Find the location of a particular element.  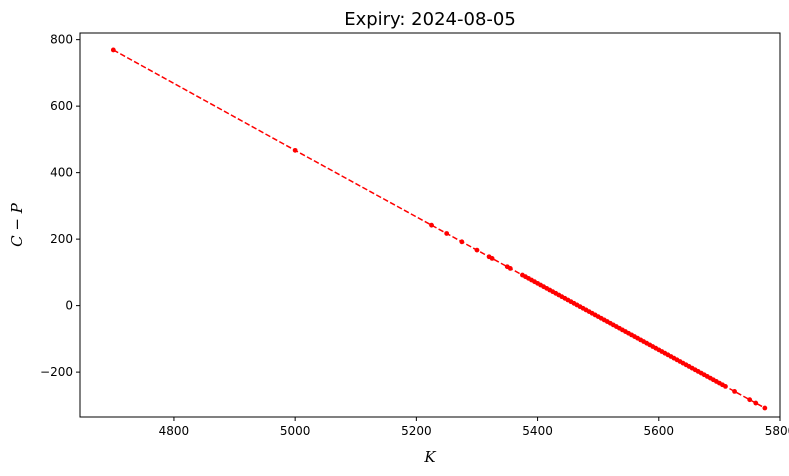

y-axis: −200 0 200 400 600 800 is located at coordinates (60, 206).